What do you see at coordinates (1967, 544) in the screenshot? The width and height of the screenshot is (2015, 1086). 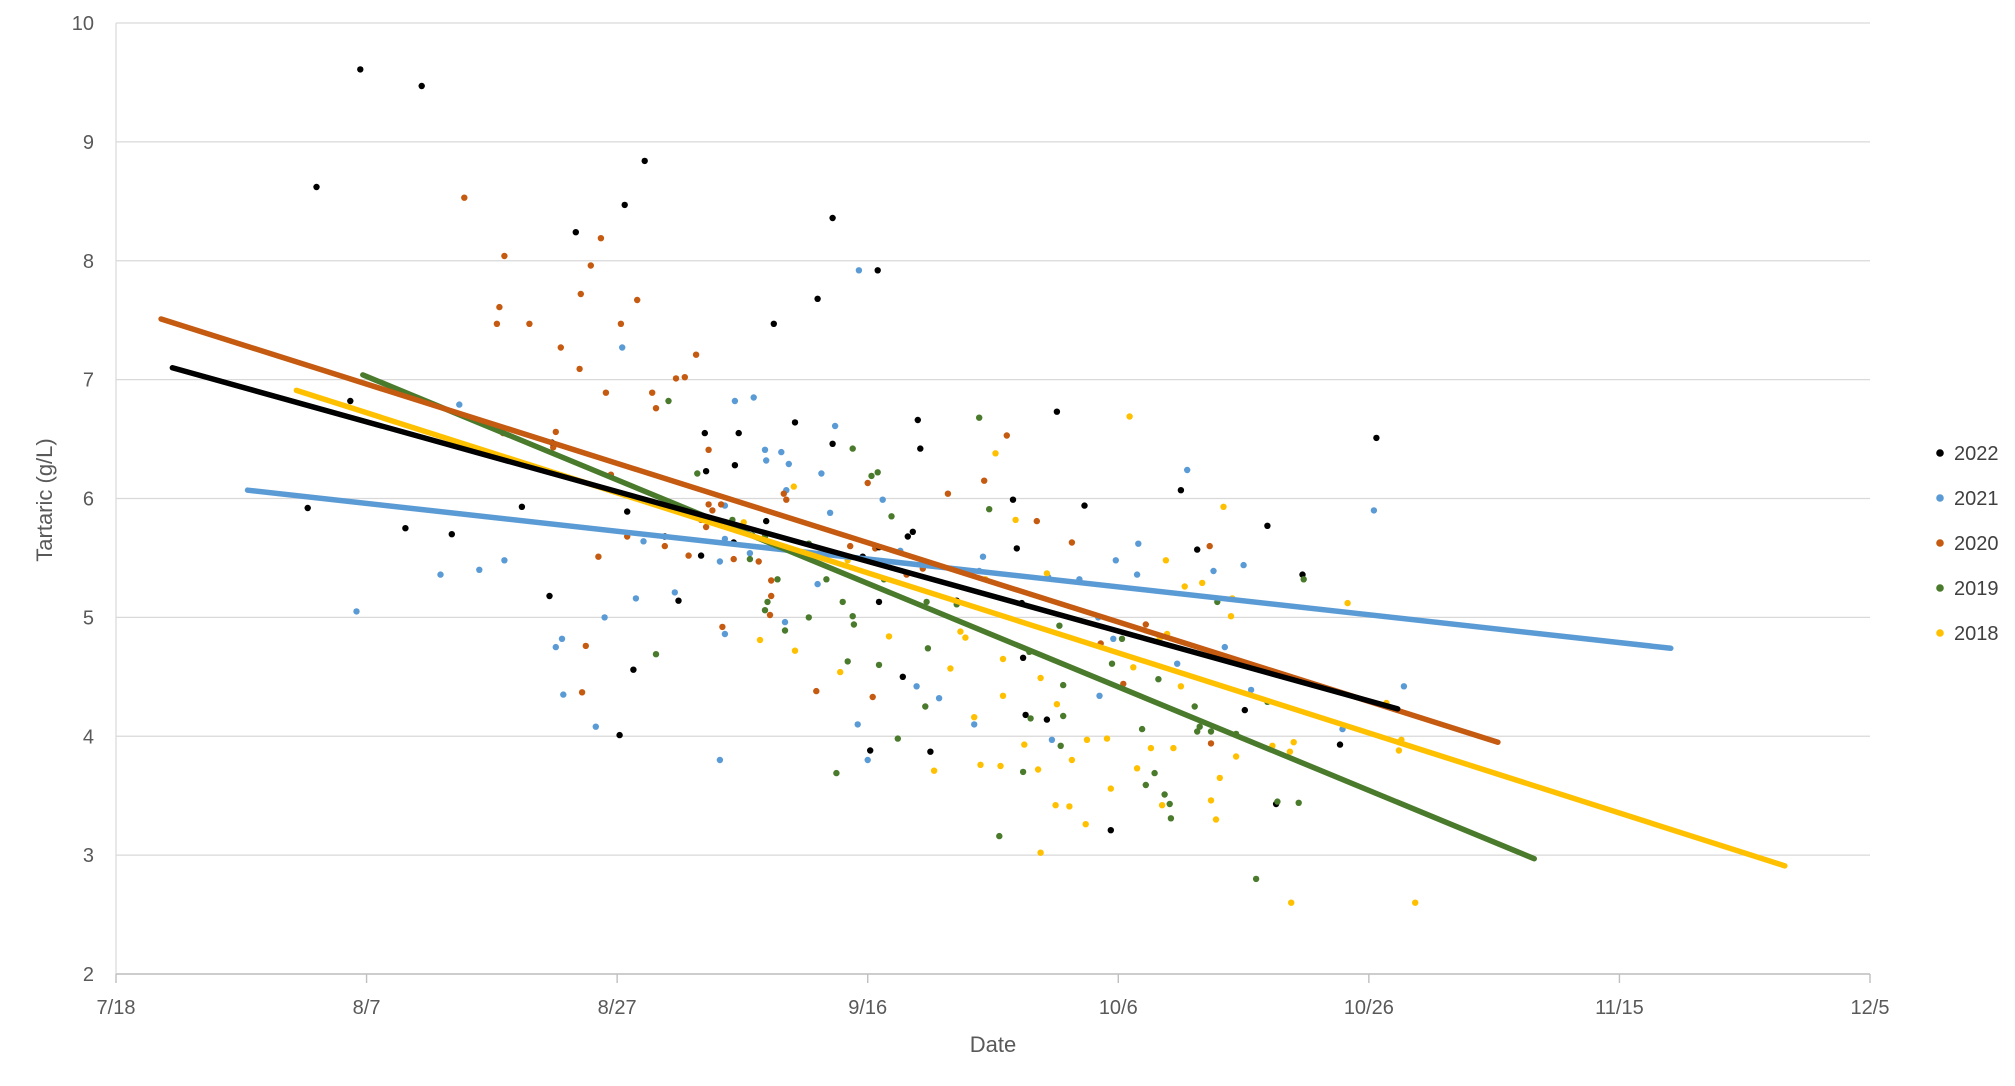 I see `legend: 2022 2021 2020 2019 2018` at bounding box center [1967, 544].